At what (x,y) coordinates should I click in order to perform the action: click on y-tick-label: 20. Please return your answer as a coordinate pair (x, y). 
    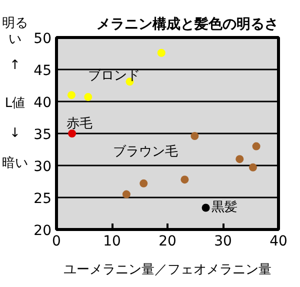
    Looking at the image, I should click on (43, 231).